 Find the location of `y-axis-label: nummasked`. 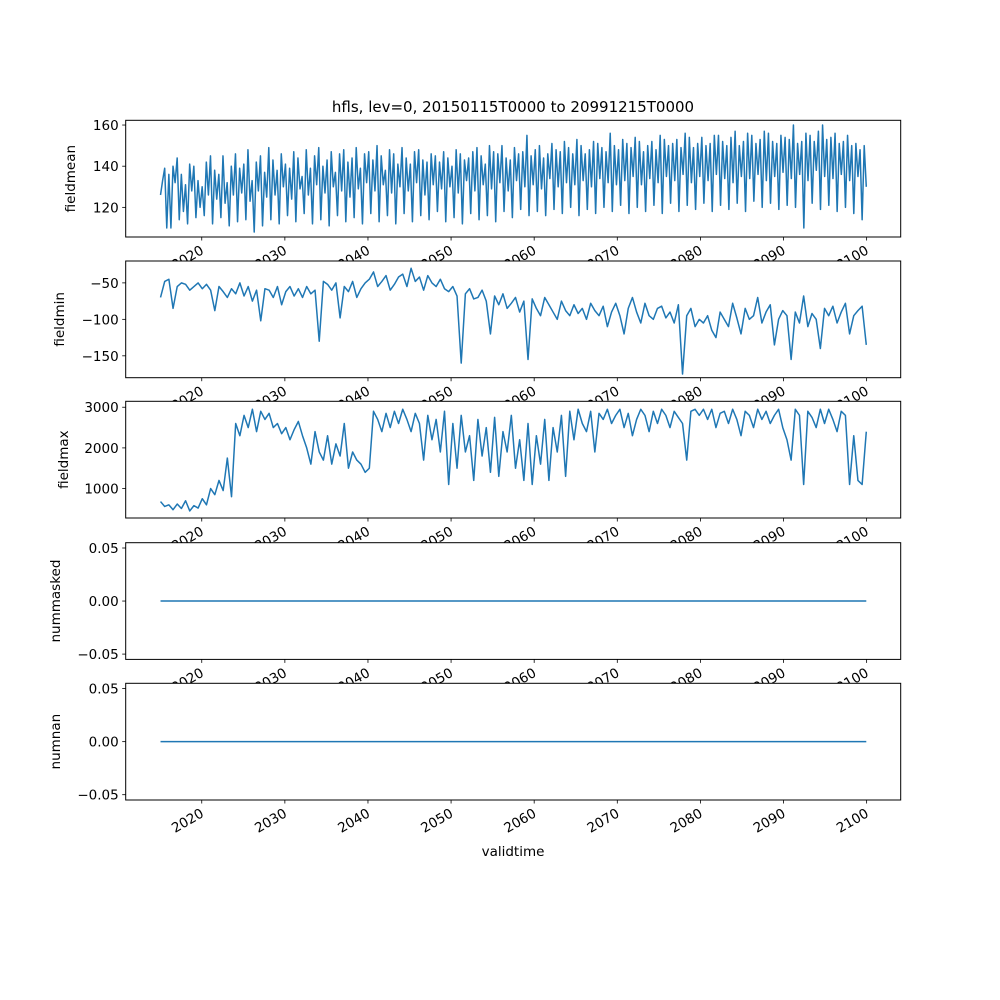

y-axis-label: nummasked is located at coordinates (56, 601).